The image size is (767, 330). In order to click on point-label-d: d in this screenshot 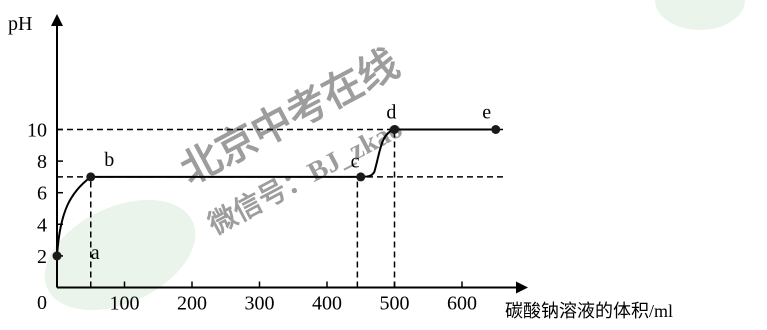, I will do `click(391, 112)`.